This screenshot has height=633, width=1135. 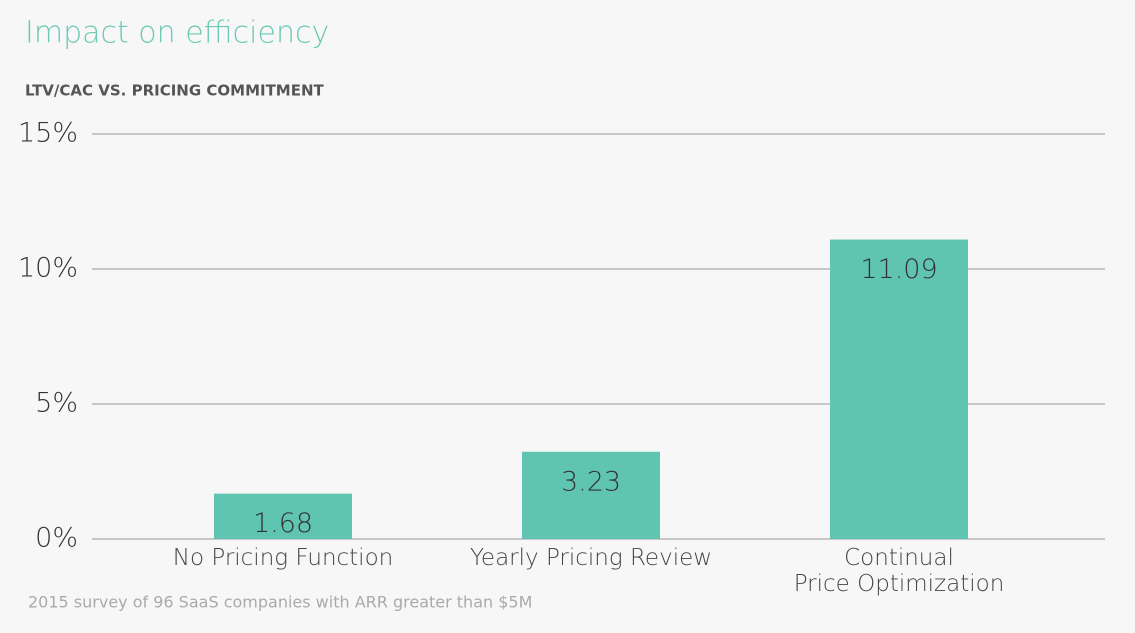 I want to click on value-label: 3.23, so click(x=591, y=481).